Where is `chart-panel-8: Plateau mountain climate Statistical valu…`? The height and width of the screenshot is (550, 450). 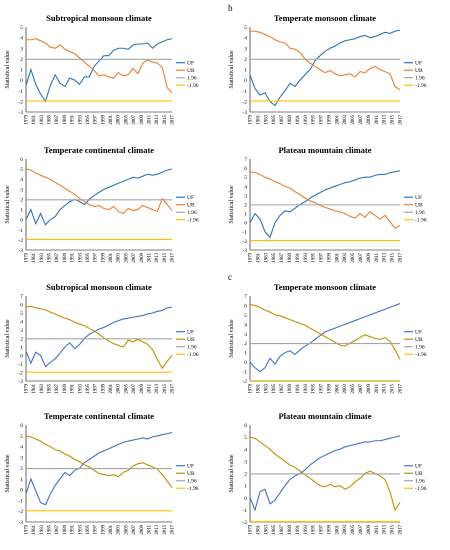
chart-panel-8: Plateau mountain climate Statistical valu… is located at coordinates (328, 473).